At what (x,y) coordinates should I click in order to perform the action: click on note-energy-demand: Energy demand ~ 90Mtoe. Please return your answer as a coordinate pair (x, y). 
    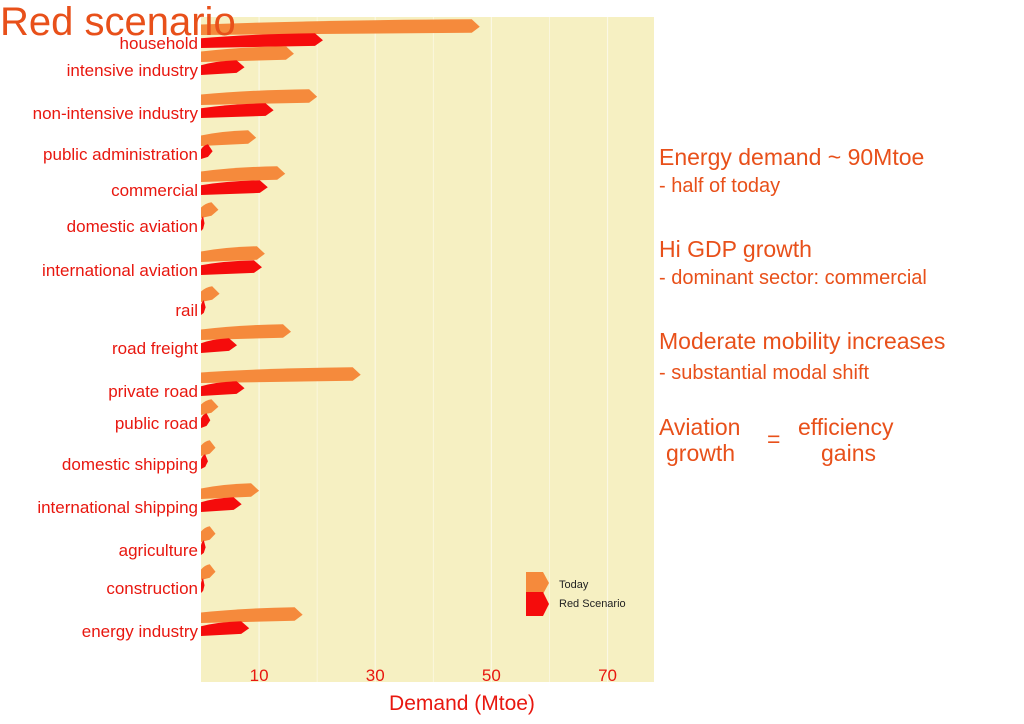
    Looking at the image, I should click on (792, 157).